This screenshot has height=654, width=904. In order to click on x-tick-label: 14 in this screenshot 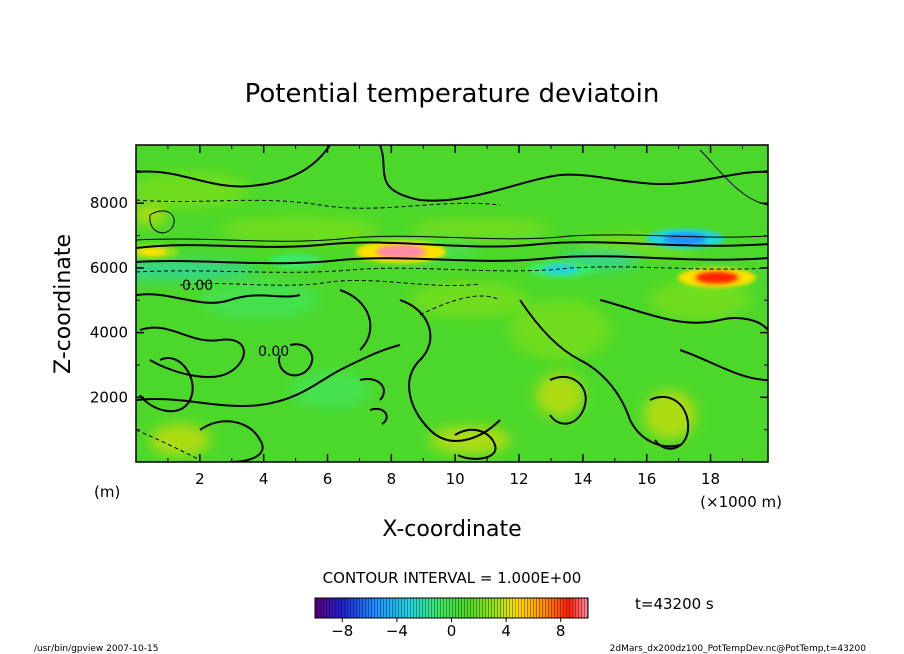, I will do `click(582, 479)`.